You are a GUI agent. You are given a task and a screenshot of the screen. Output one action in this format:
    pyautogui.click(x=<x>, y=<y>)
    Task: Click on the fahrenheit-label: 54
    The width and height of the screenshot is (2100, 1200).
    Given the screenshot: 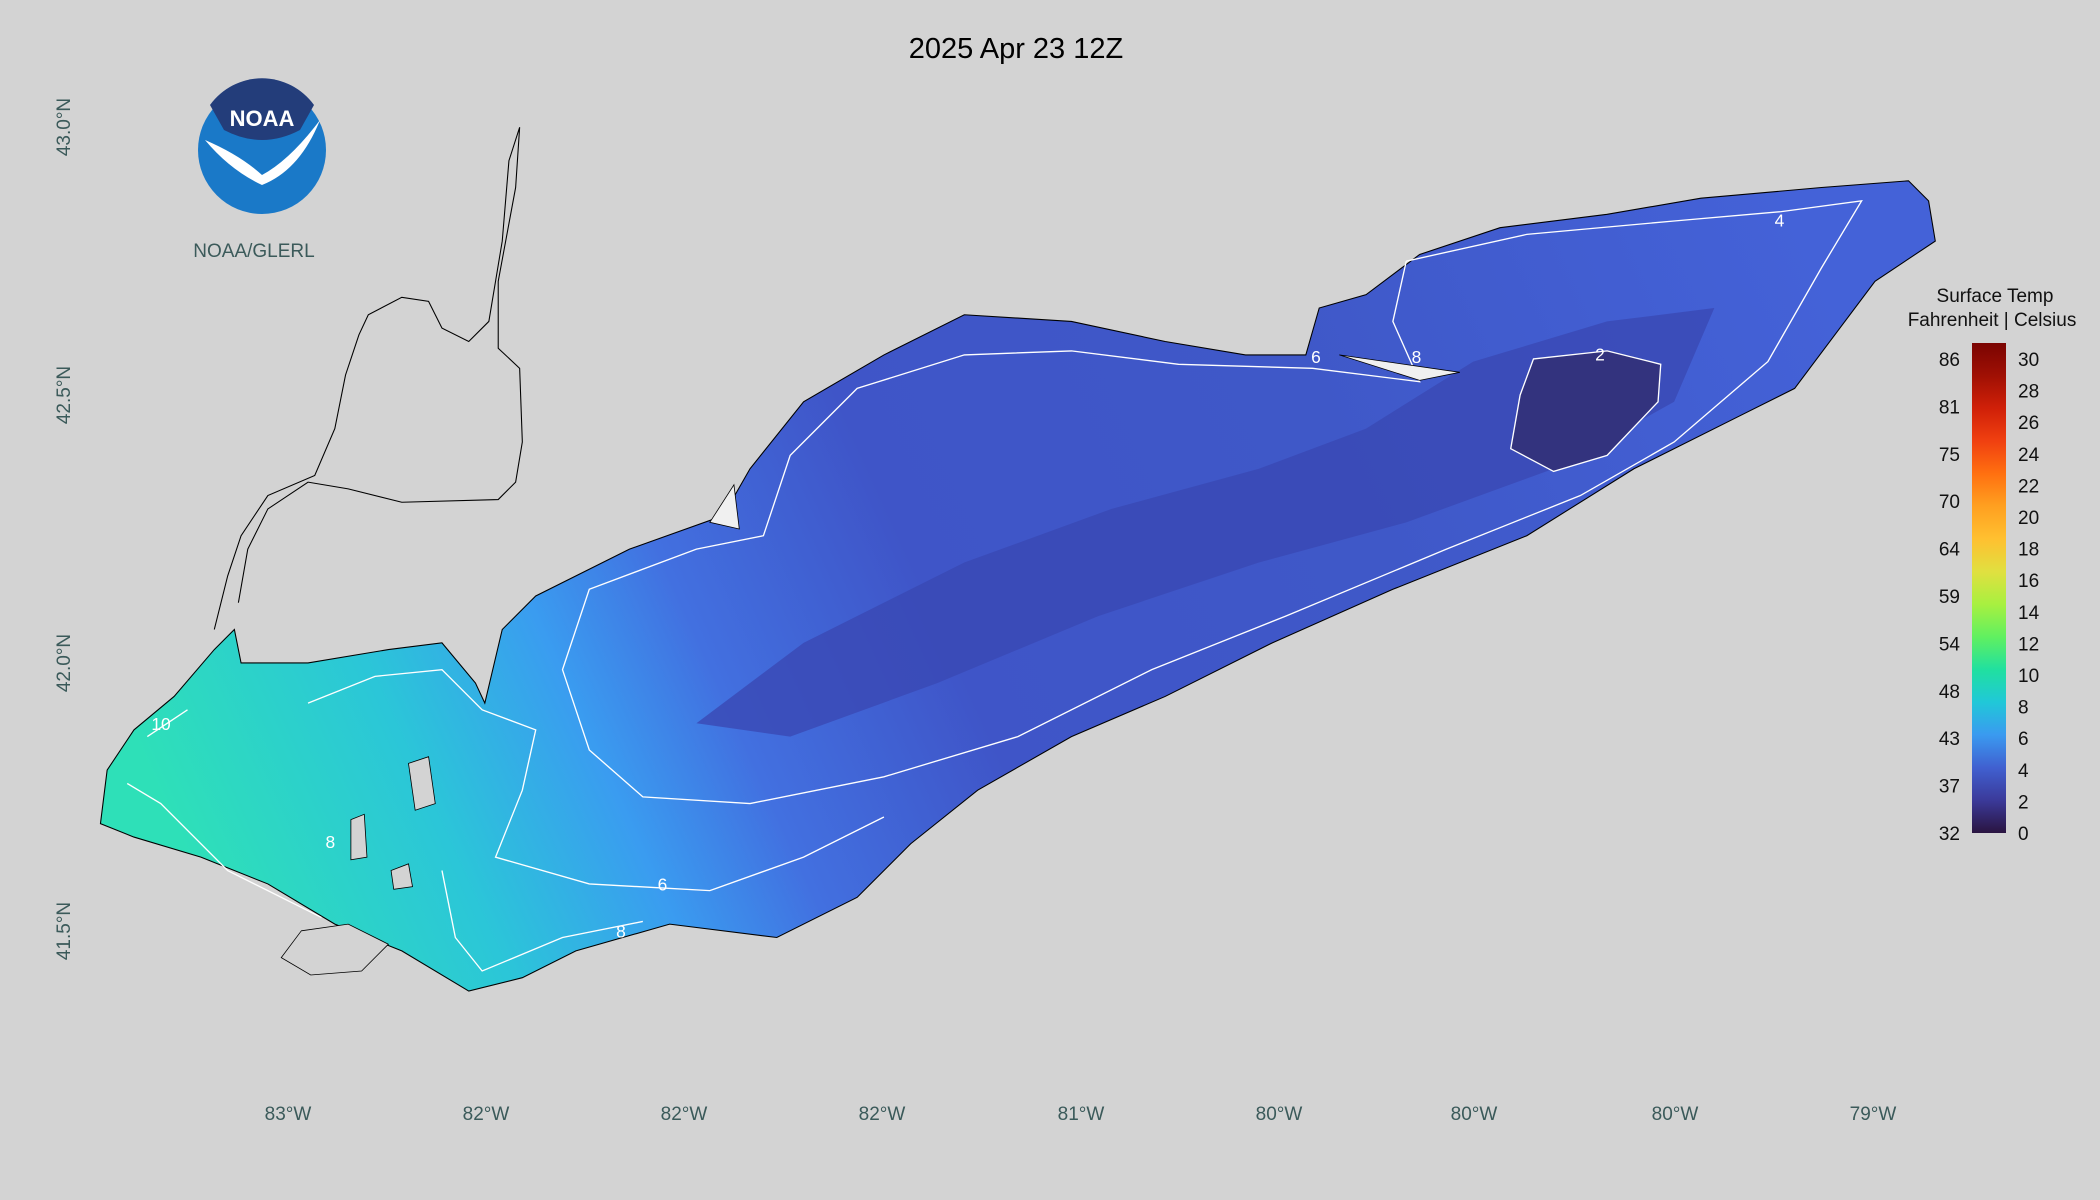 What is the action you would take?
    pyautogui.click(x=1950, y=644)
    